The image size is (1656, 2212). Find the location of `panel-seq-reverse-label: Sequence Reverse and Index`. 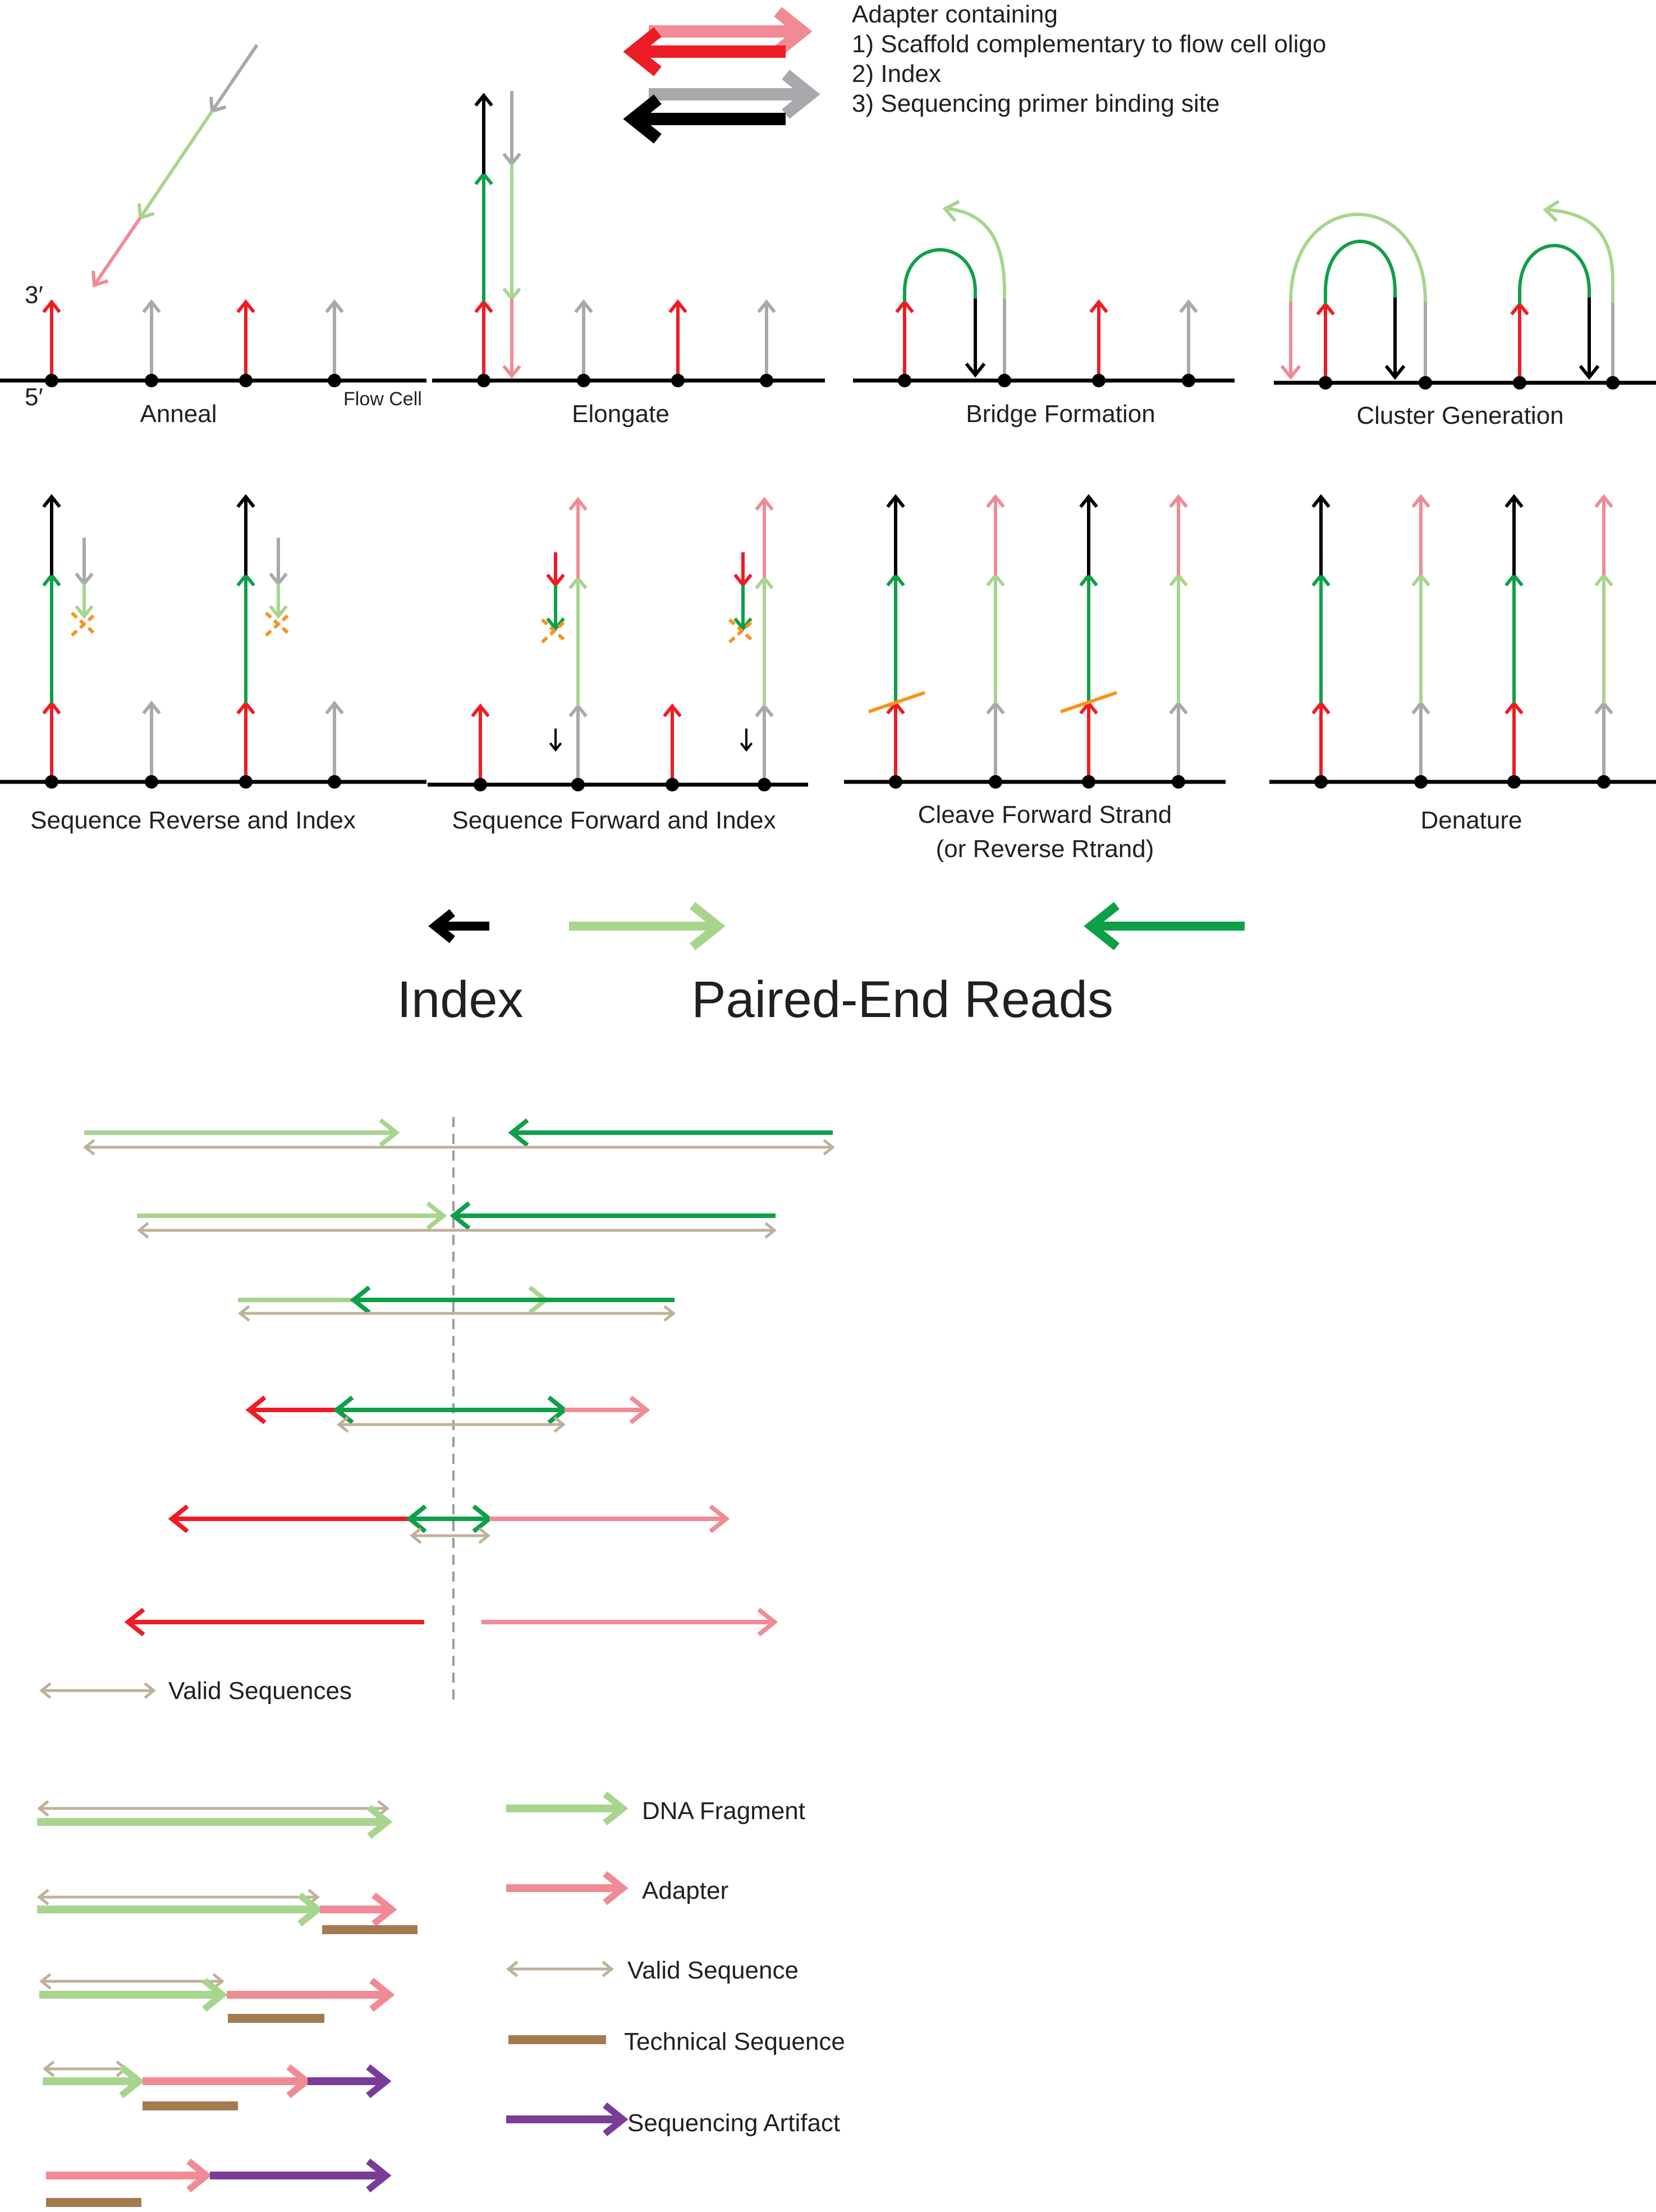

panel-seq-reverse-label: Sequence Reverse and Index is located at coordinates (193, 820).